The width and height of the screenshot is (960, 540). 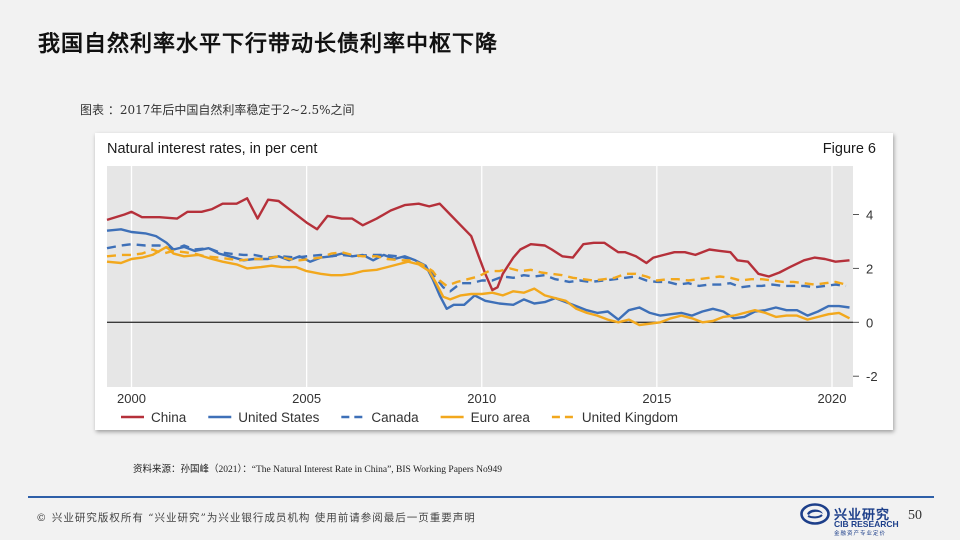 What do you see at coordinates (915, 515) in the screenshot?
I see `page-number: 50` at bounding box center [915, 515].